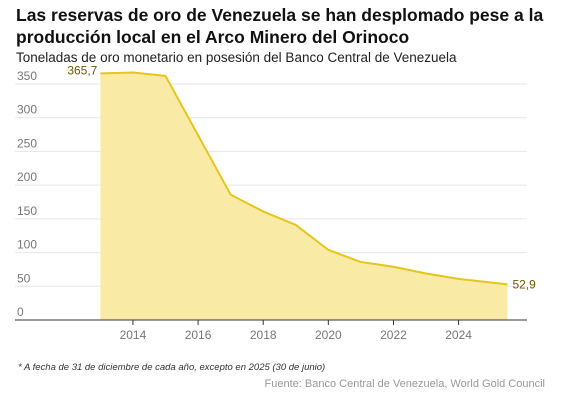 This screenshot has width=570, height=401. I want to click on y-tick-label: 350, so click(27, 76).